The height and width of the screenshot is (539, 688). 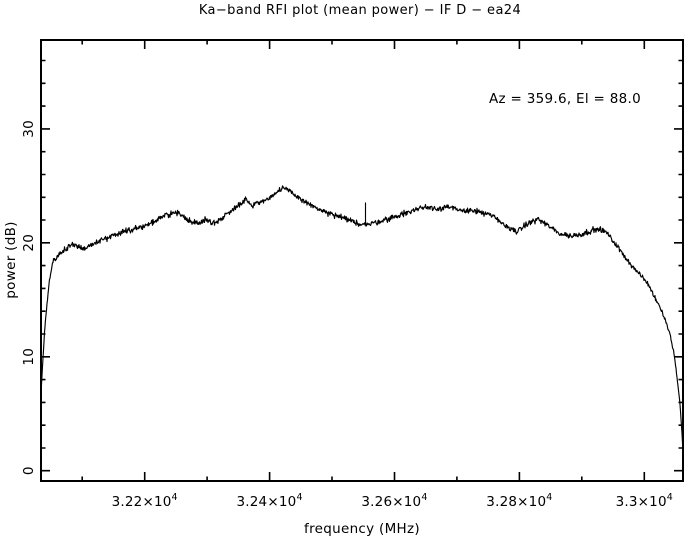 What do you see at coordinates (269, 501) in the screenshot?
I see `x-tick-label: 3.24×104` at bounding box center [269, 501].